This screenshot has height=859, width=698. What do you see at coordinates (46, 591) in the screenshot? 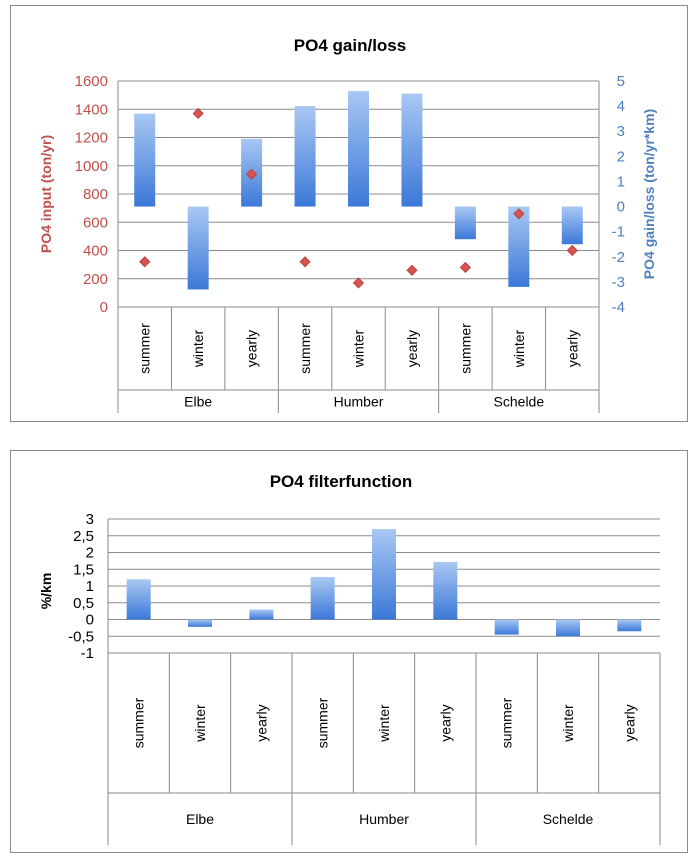
I see `y-axis-title: %/km` at bounding box center [46, 591].